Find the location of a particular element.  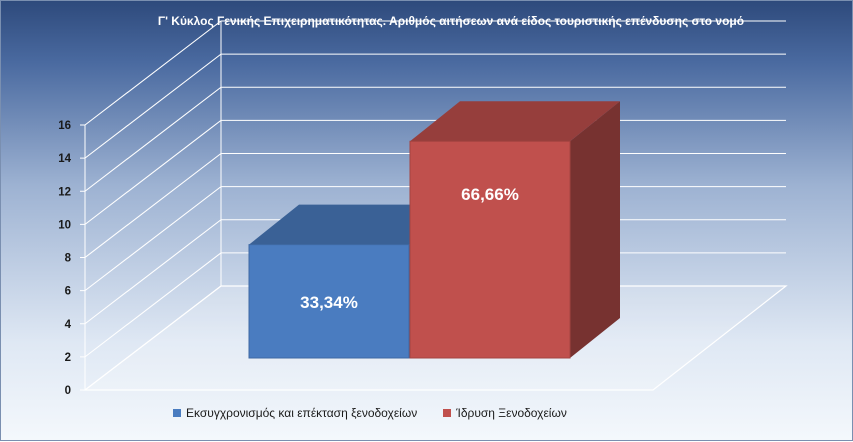

bar-side-face is located at coordinates (595, 230).